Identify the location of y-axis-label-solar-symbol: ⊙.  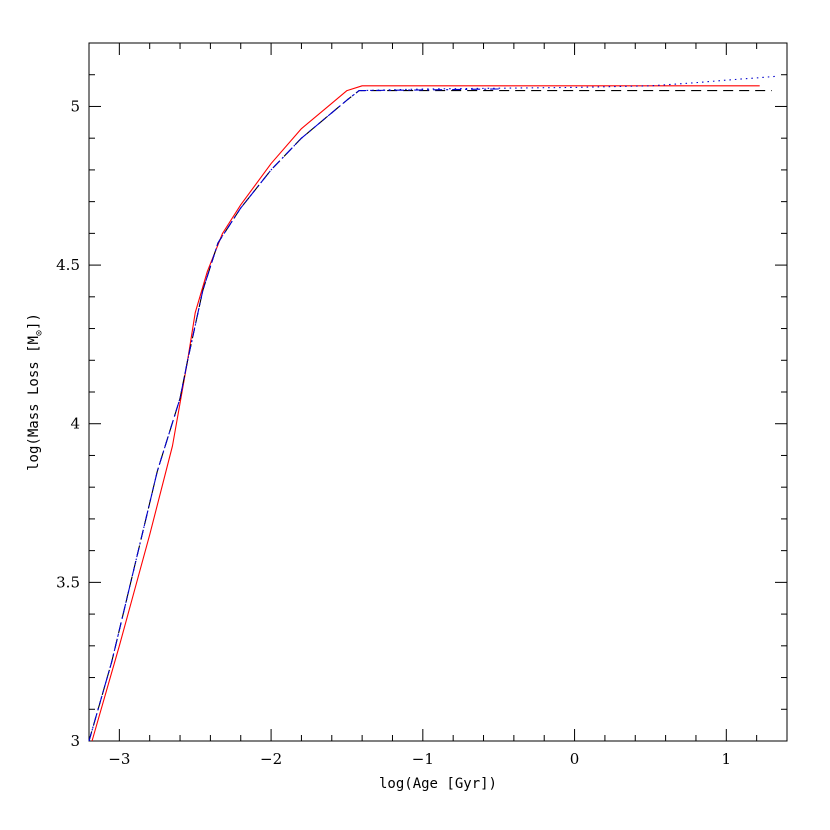
(39, 333).